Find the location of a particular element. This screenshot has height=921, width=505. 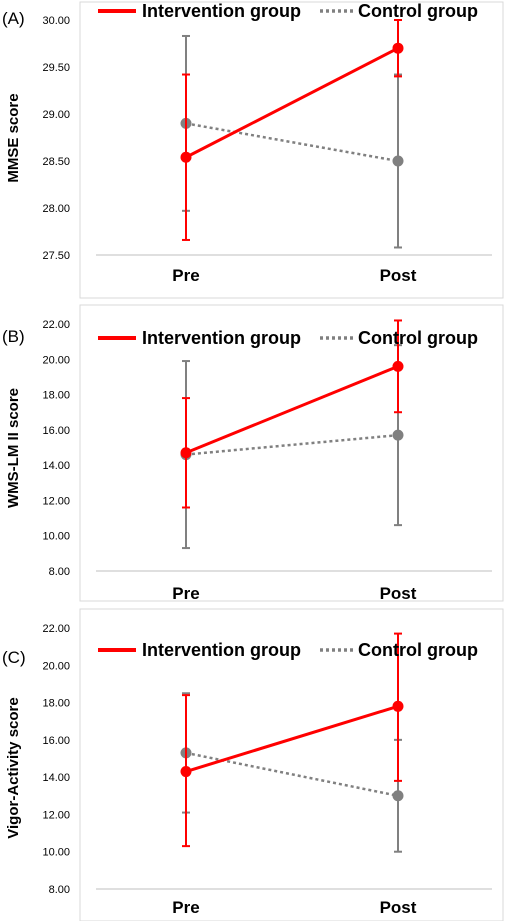

y-tick-label: 28.50 is located at coordinates (56, 162).